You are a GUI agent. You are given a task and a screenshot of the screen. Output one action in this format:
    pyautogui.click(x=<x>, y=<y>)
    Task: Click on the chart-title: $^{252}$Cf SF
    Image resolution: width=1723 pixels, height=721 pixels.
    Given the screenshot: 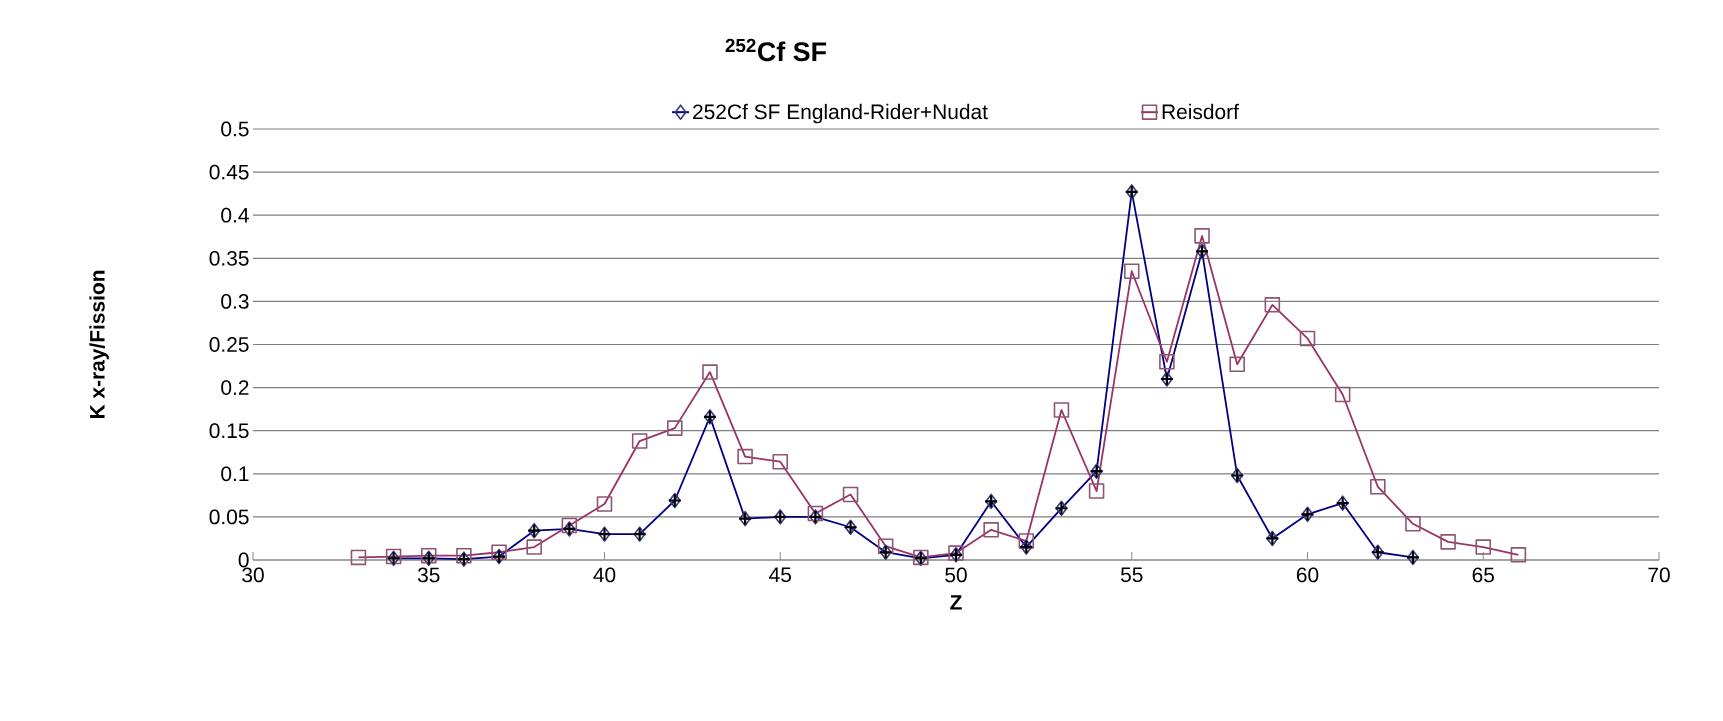 What is the action you would take?
    pyautogui.click(x=776, y=50)
    